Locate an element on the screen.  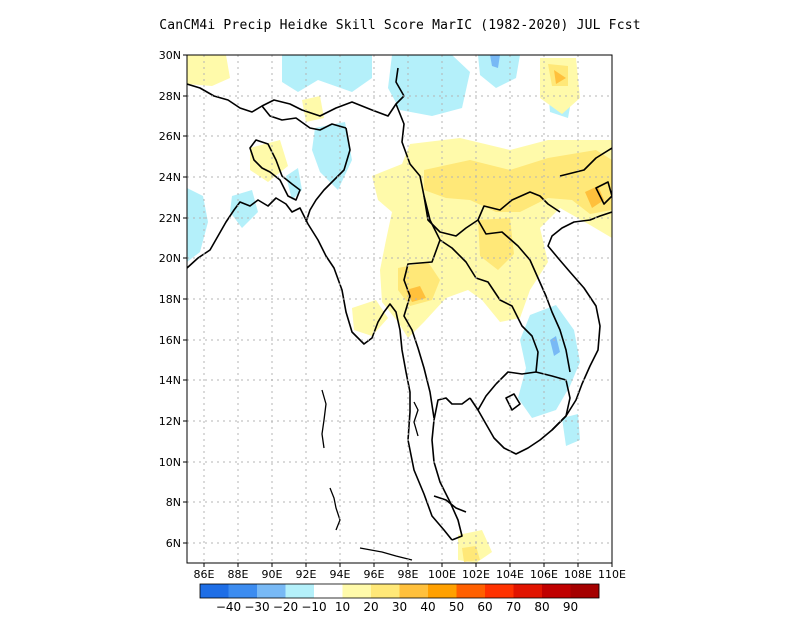
lat-tick-label: 20N is located at coordinates (170, 258).